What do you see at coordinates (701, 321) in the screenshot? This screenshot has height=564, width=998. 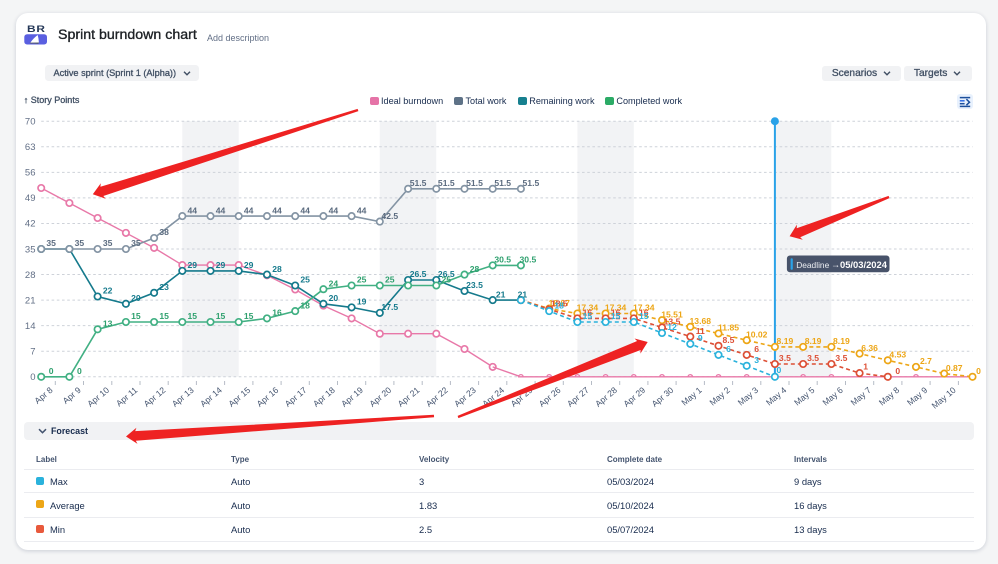 I see `svg-text: 13.68` at bounding box center [701, 321].